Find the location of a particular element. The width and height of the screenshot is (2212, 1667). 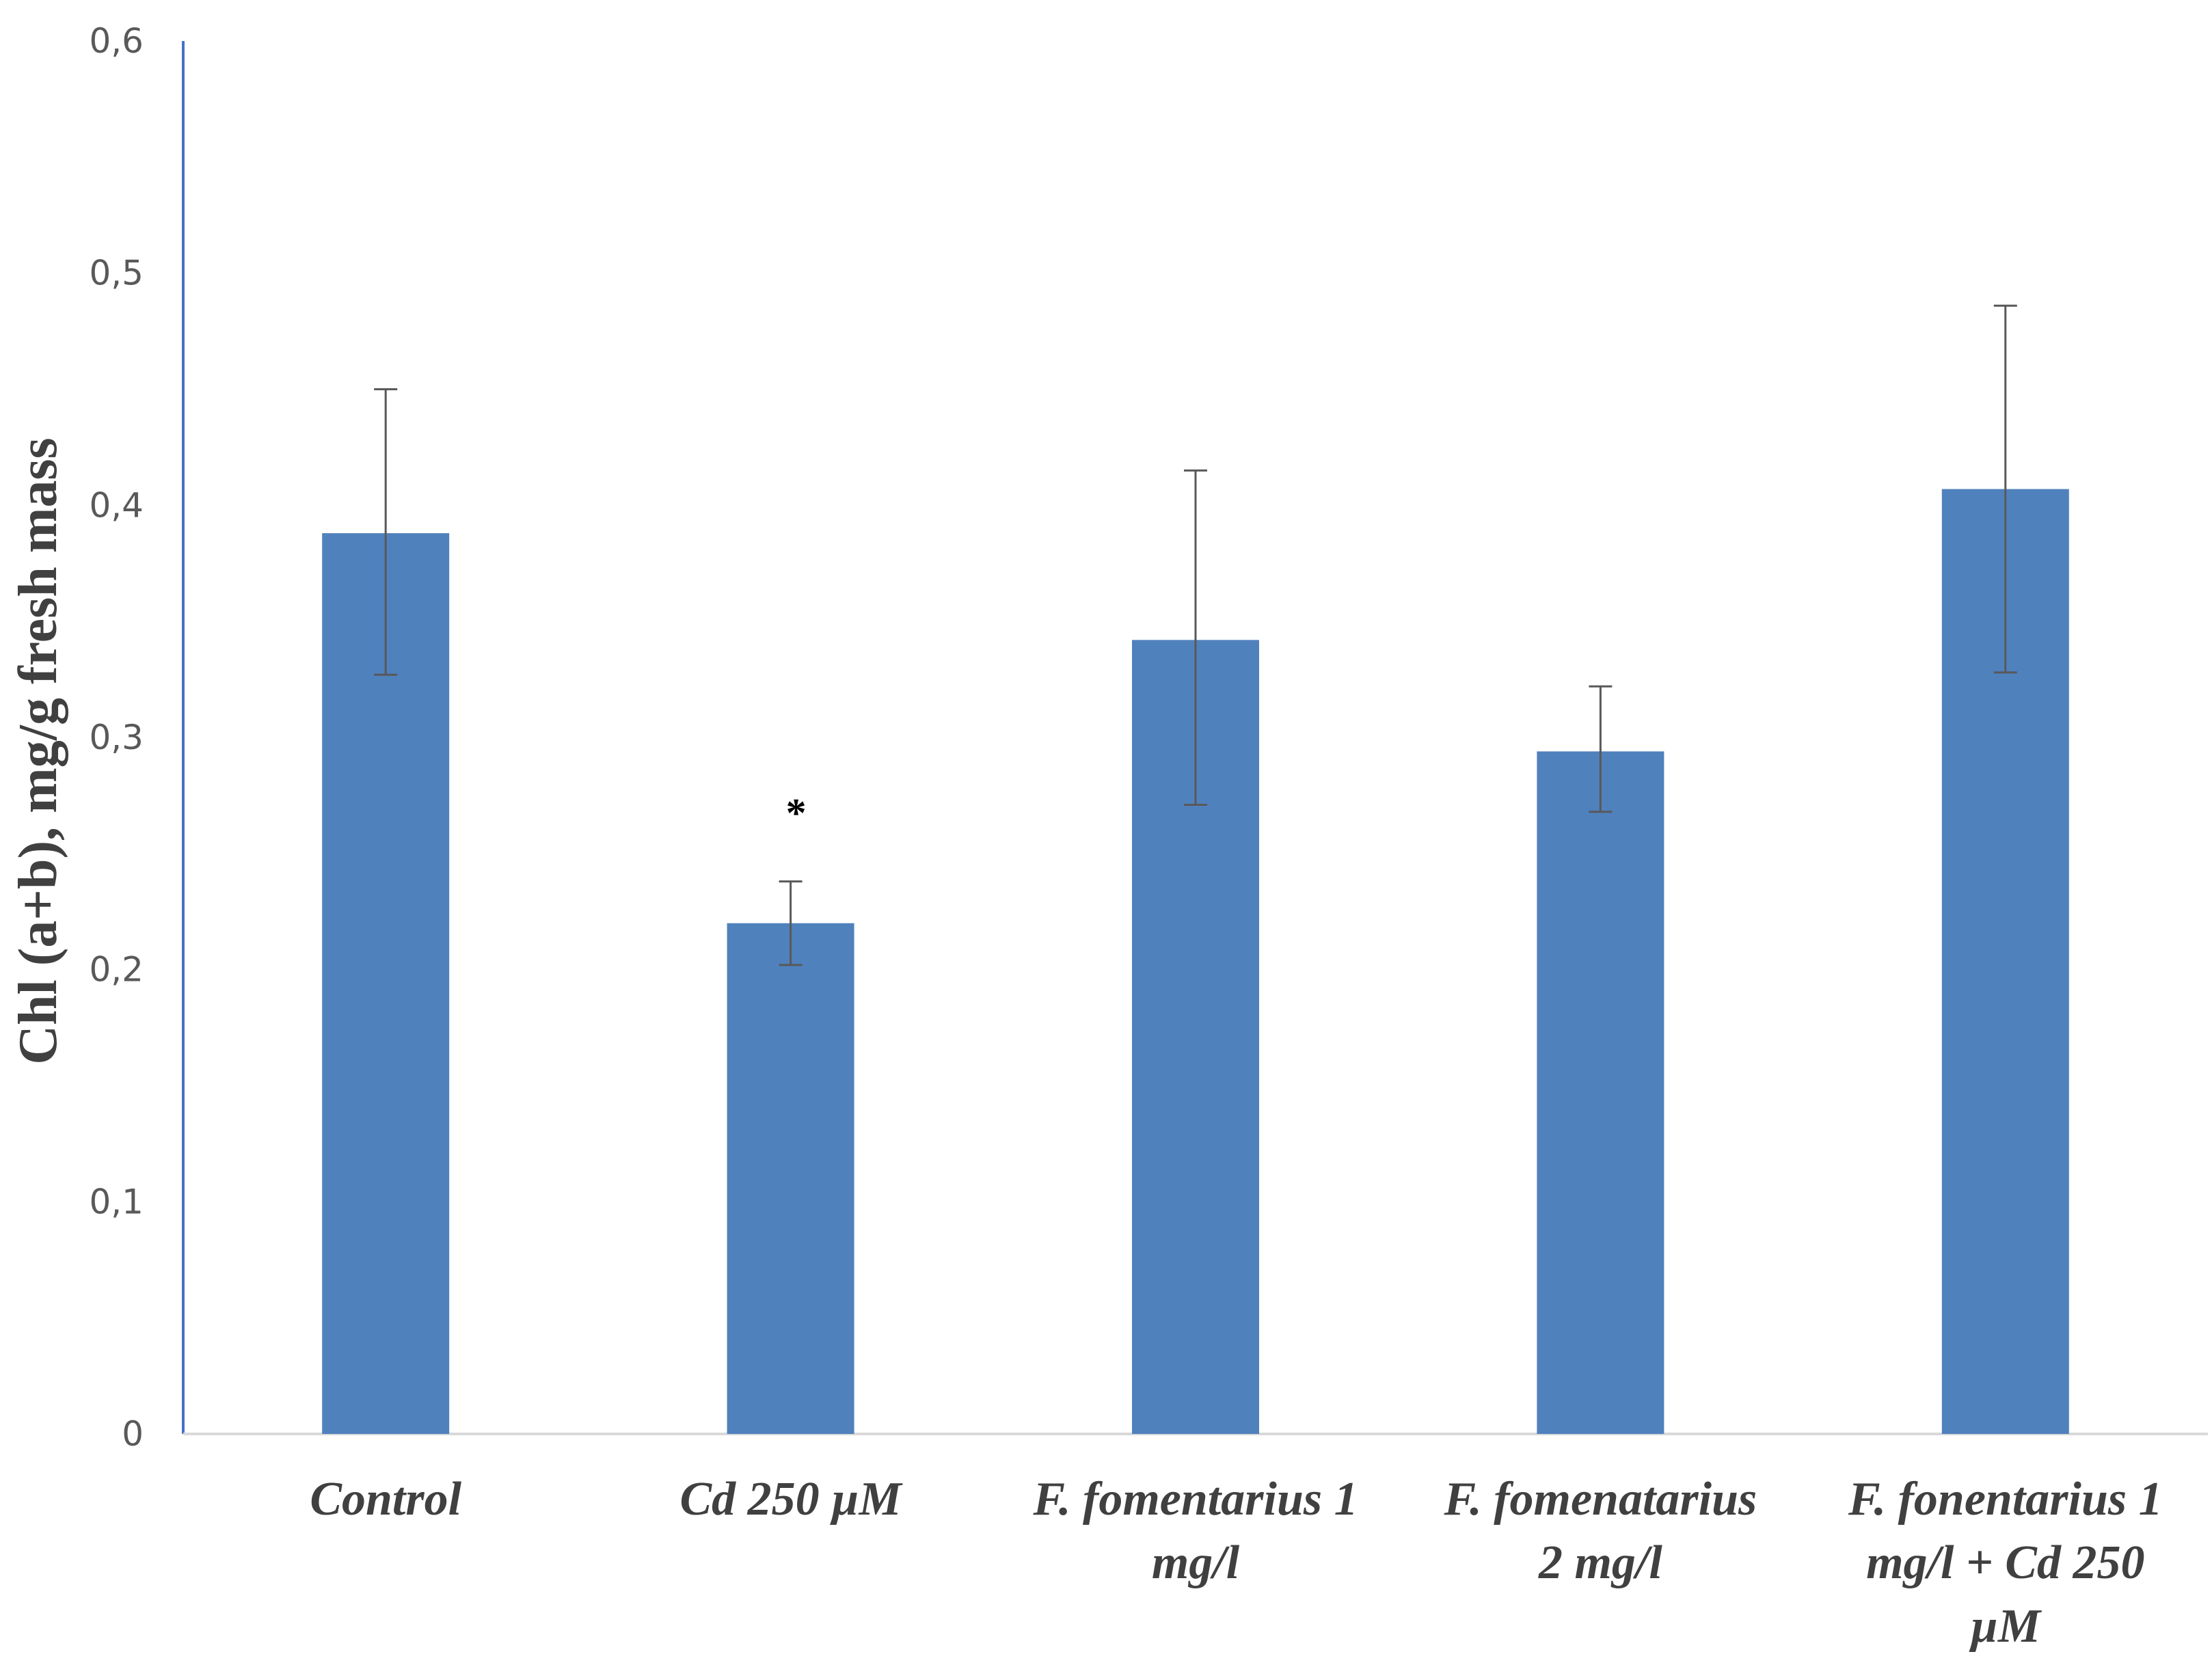

y-tick-label: 0,6 is located at coordinates (116, 41).